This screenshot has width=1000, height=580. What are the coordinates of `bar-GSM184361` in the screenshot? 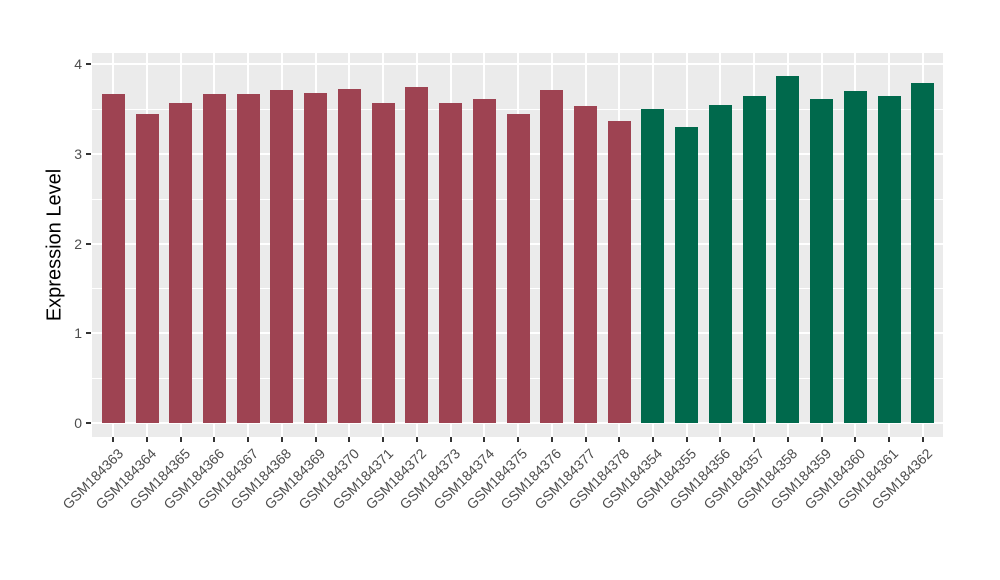 It's located at (889, 259).